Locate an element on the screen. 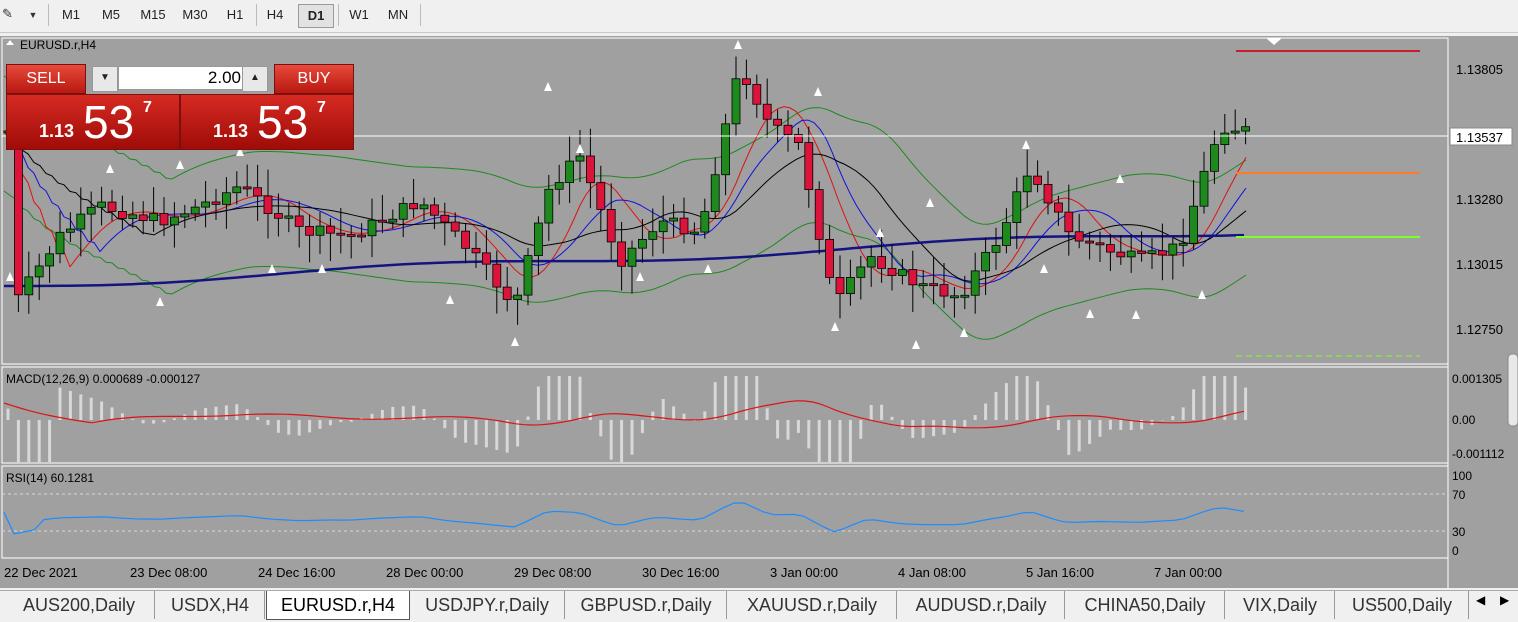 This screenshot has width=1518, height=622. time-label: 29 Dec 08:00 is located at coordinates (552, 572).